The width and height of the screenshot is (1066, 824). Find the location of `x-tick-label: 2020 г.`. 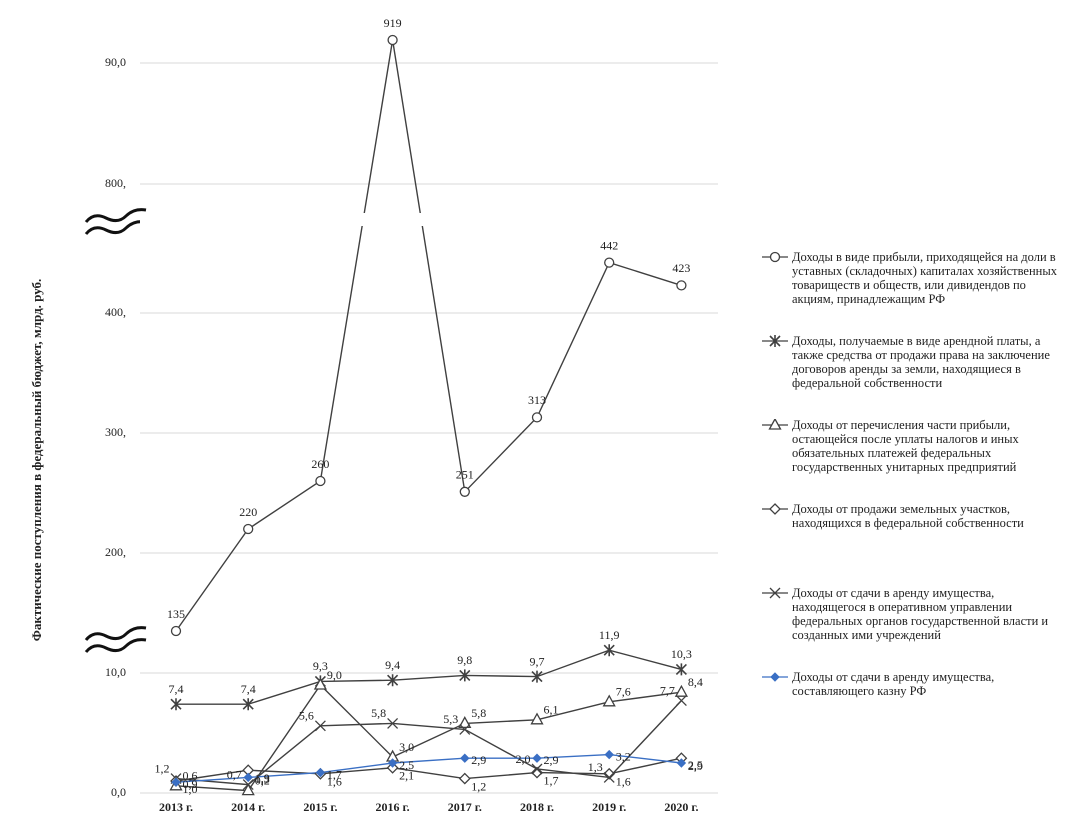

x-tick-label: 2020 г. is located at coordinates (681, 807).